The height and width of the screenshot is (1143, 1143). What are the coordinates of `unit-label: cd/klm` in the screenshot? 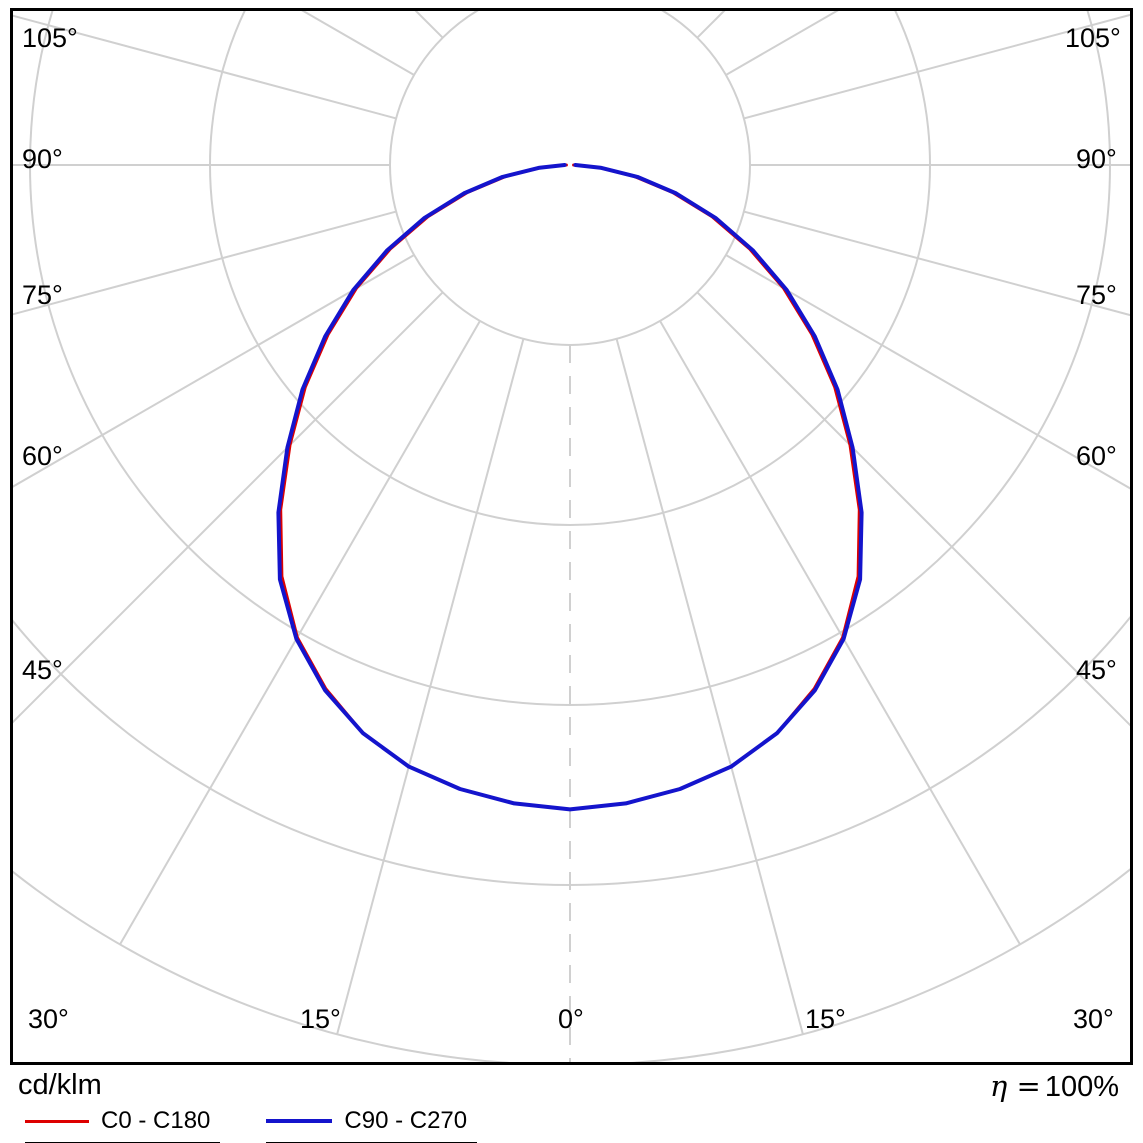 It's located at (60, 1085).